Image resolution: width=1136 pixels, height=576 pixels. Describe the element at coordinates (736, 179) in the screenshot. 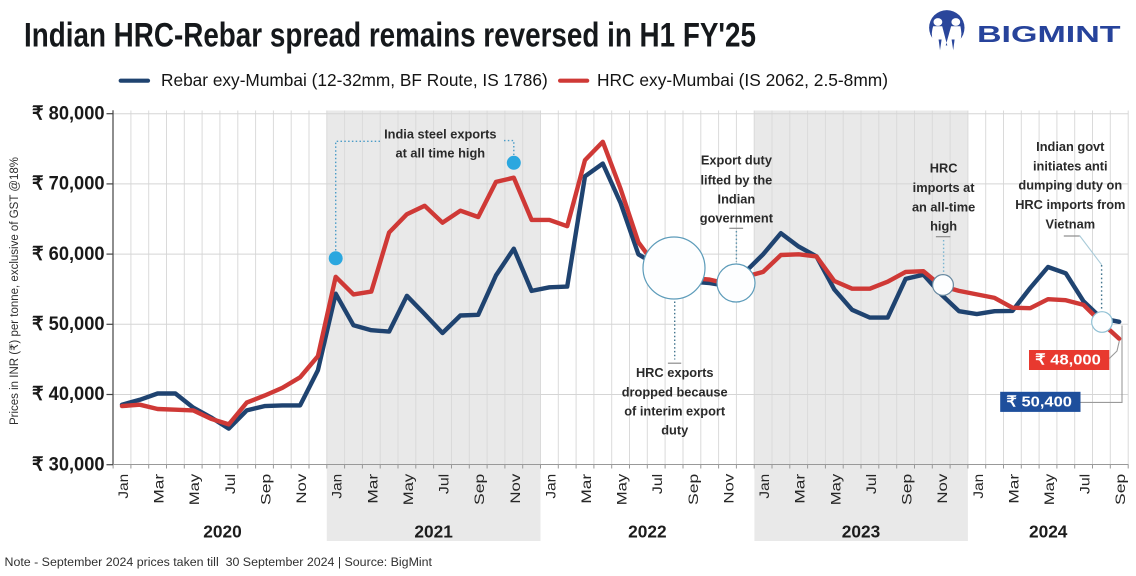

I see `svg-text: lifted by the` at that location.